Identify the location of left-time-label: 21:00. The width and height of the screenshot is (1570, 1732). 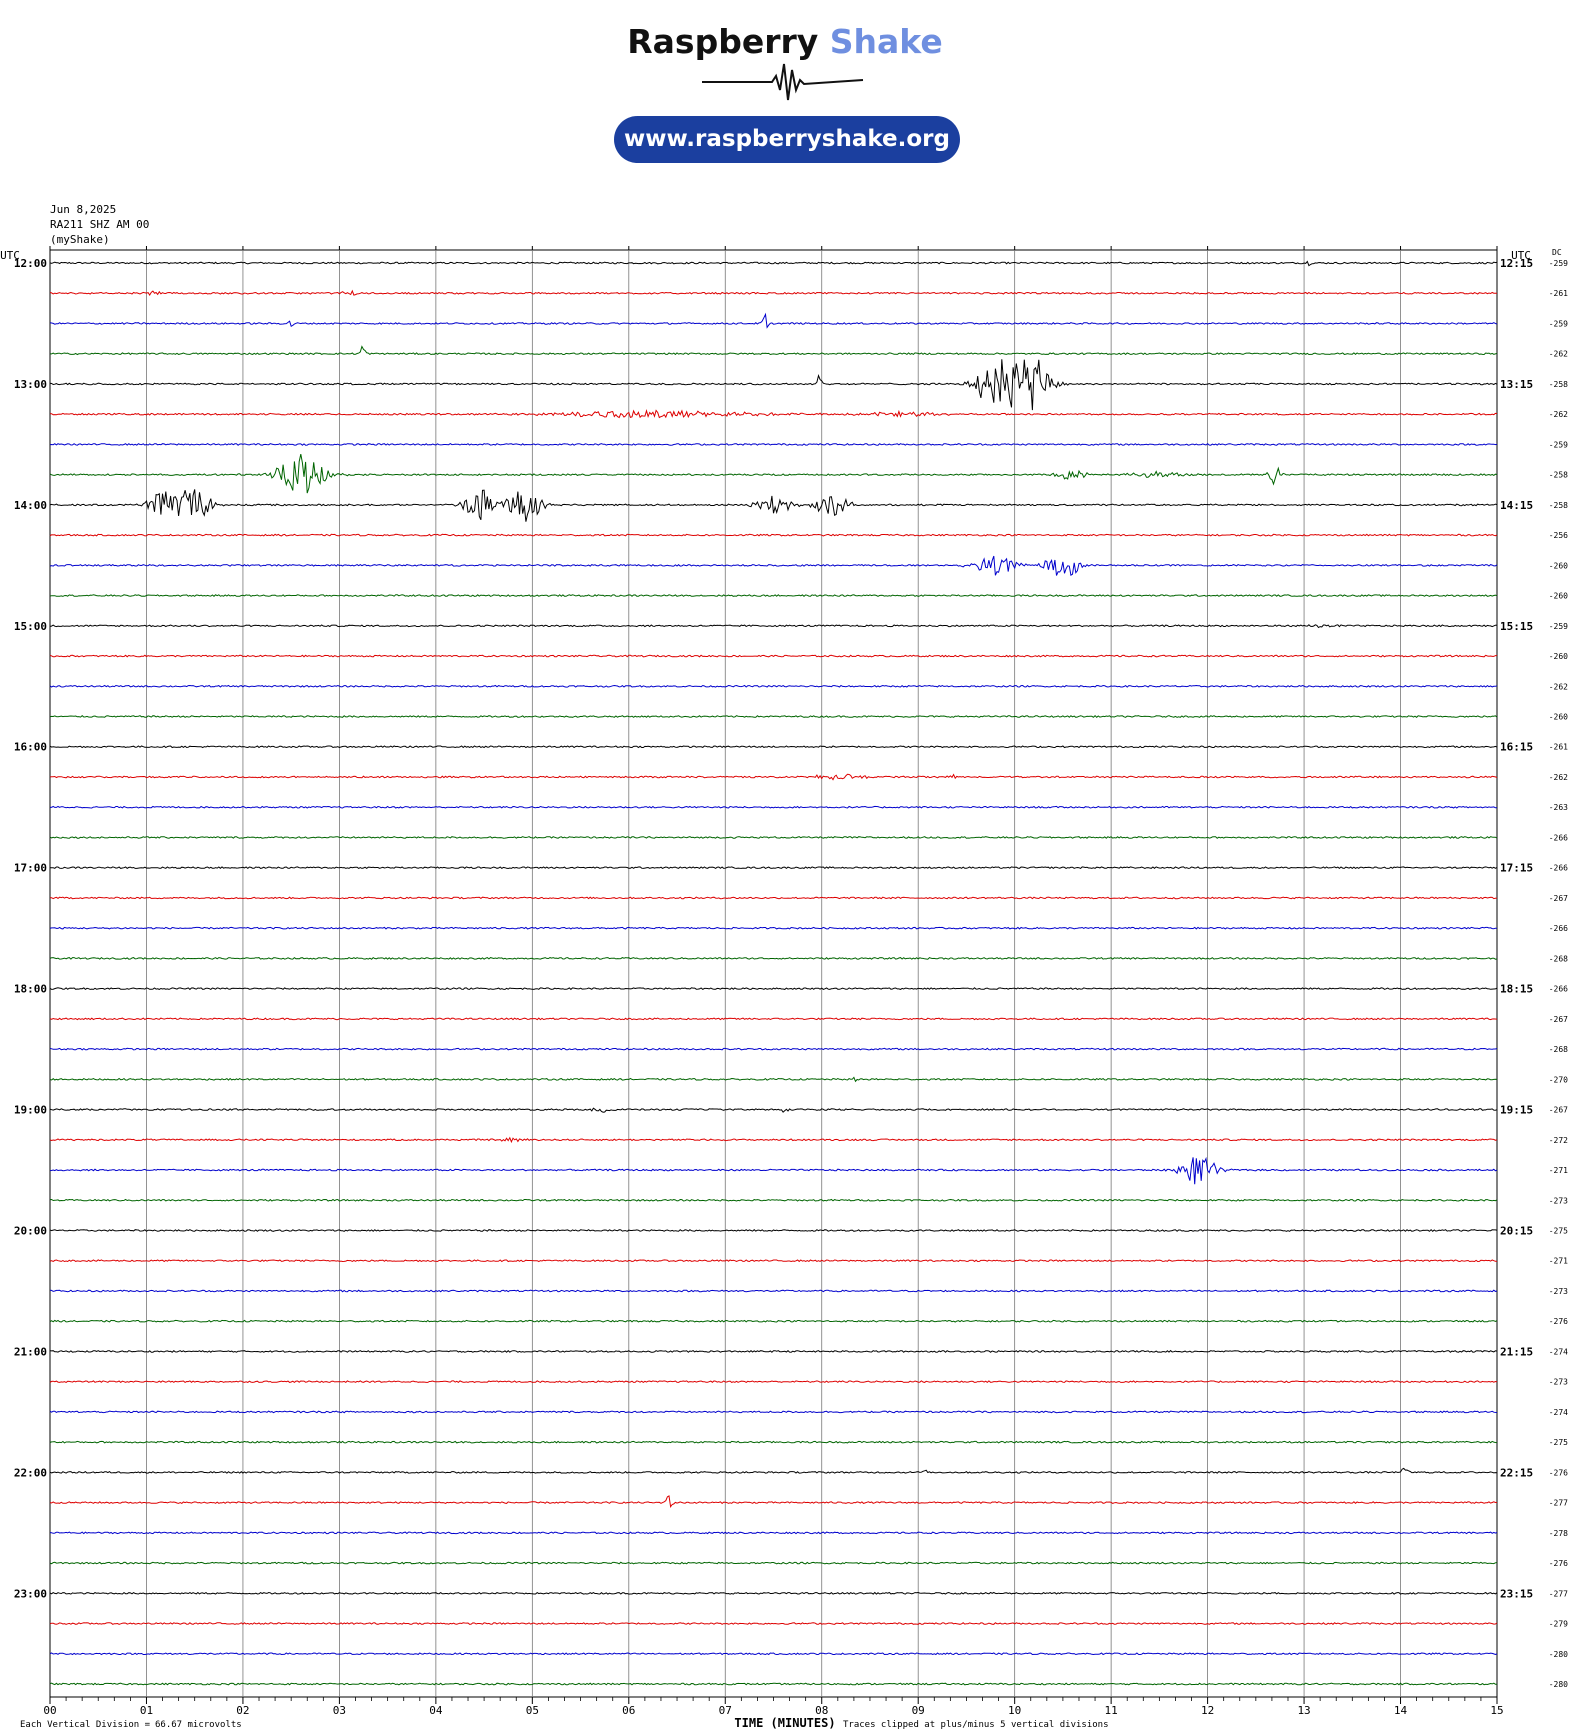
(30, 1351).